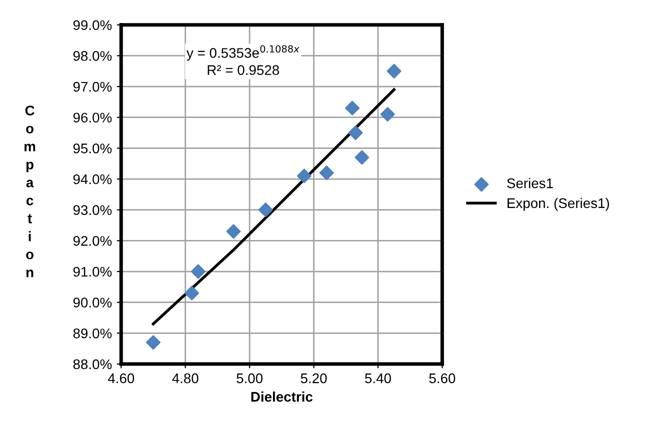 The width and height of the screenshot is (662, 448). Describe the element at coordinates (243, 53) in the screenshot. I see `annotation: y = 0.5353e$^{0.1088x}$` at that location.